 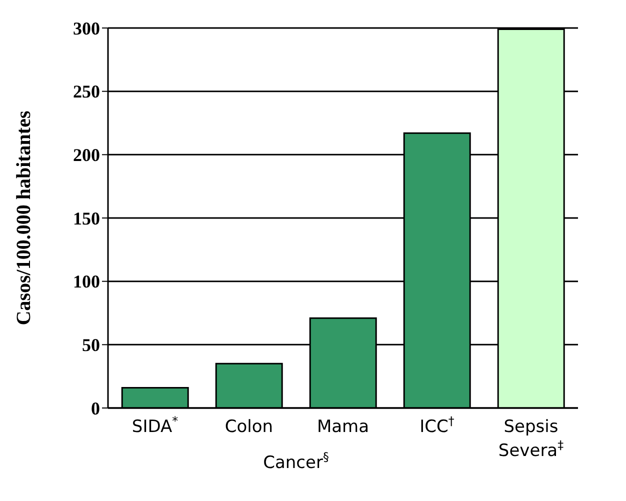 What do you see at coordinates (91, 345) in the screenshot?
I see `y-tick-label: 50` at bounding box center [91, 345].